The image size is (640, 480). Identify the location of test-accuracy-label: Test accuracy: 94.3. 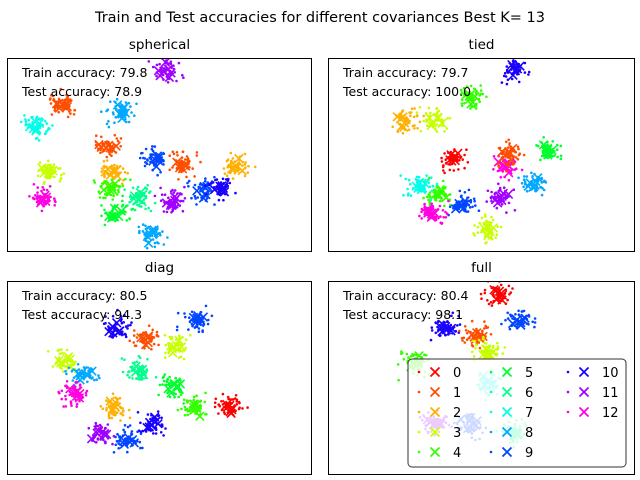
(81, 314).